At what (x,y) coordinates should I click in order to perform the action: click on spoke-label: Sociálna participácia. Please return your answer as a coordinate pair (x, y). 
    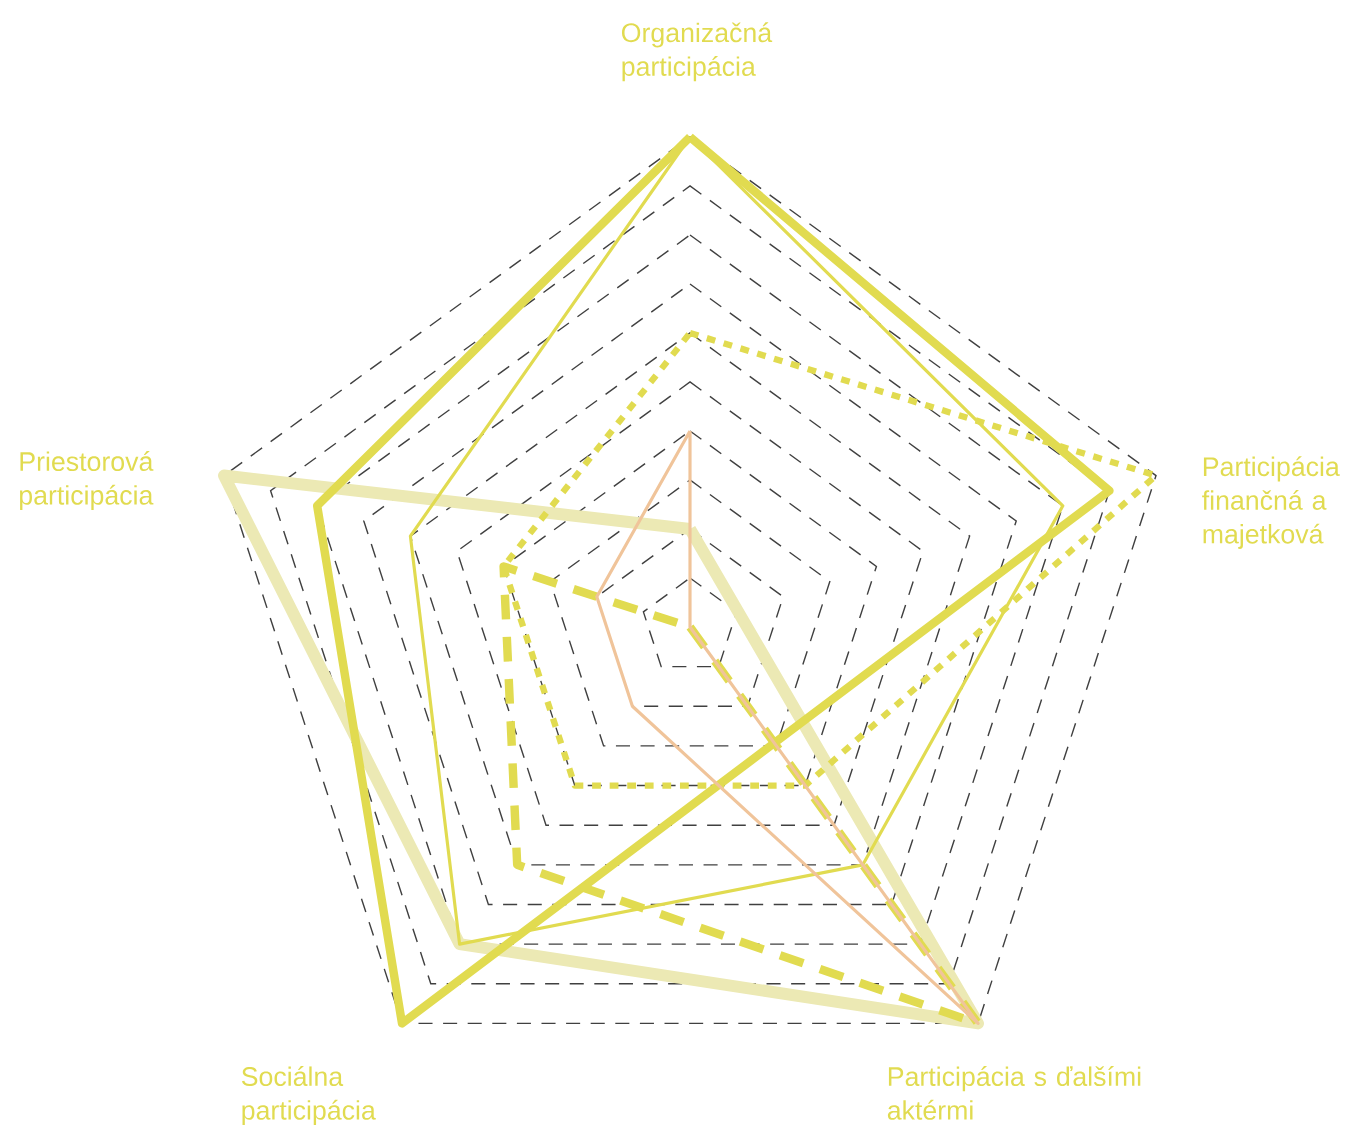
    Looking at the image, I should click on (308, 1096).